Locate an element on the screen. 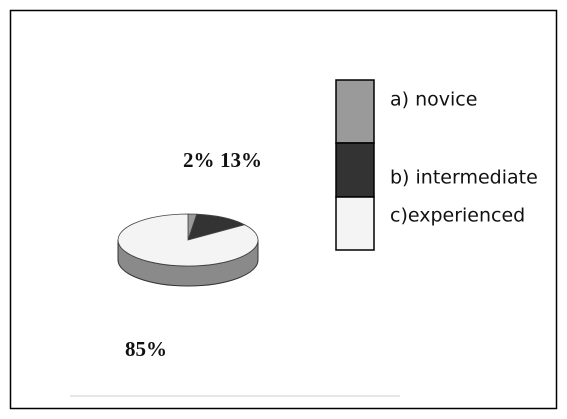 Image resolution: width=567 pixels, height=419 pixels. data-label: 13% is located at coordinates (241, 160).